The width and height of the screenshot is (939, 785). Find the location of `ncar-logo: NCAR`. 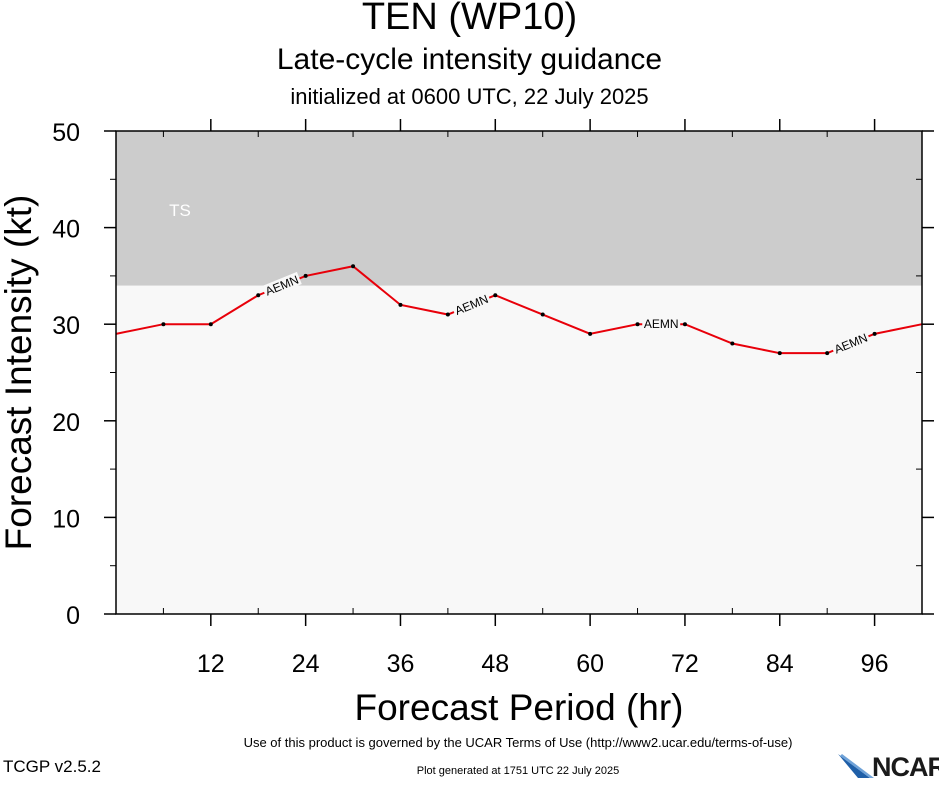

ncar-logo: NCAR is located at coordinates (887, 767).